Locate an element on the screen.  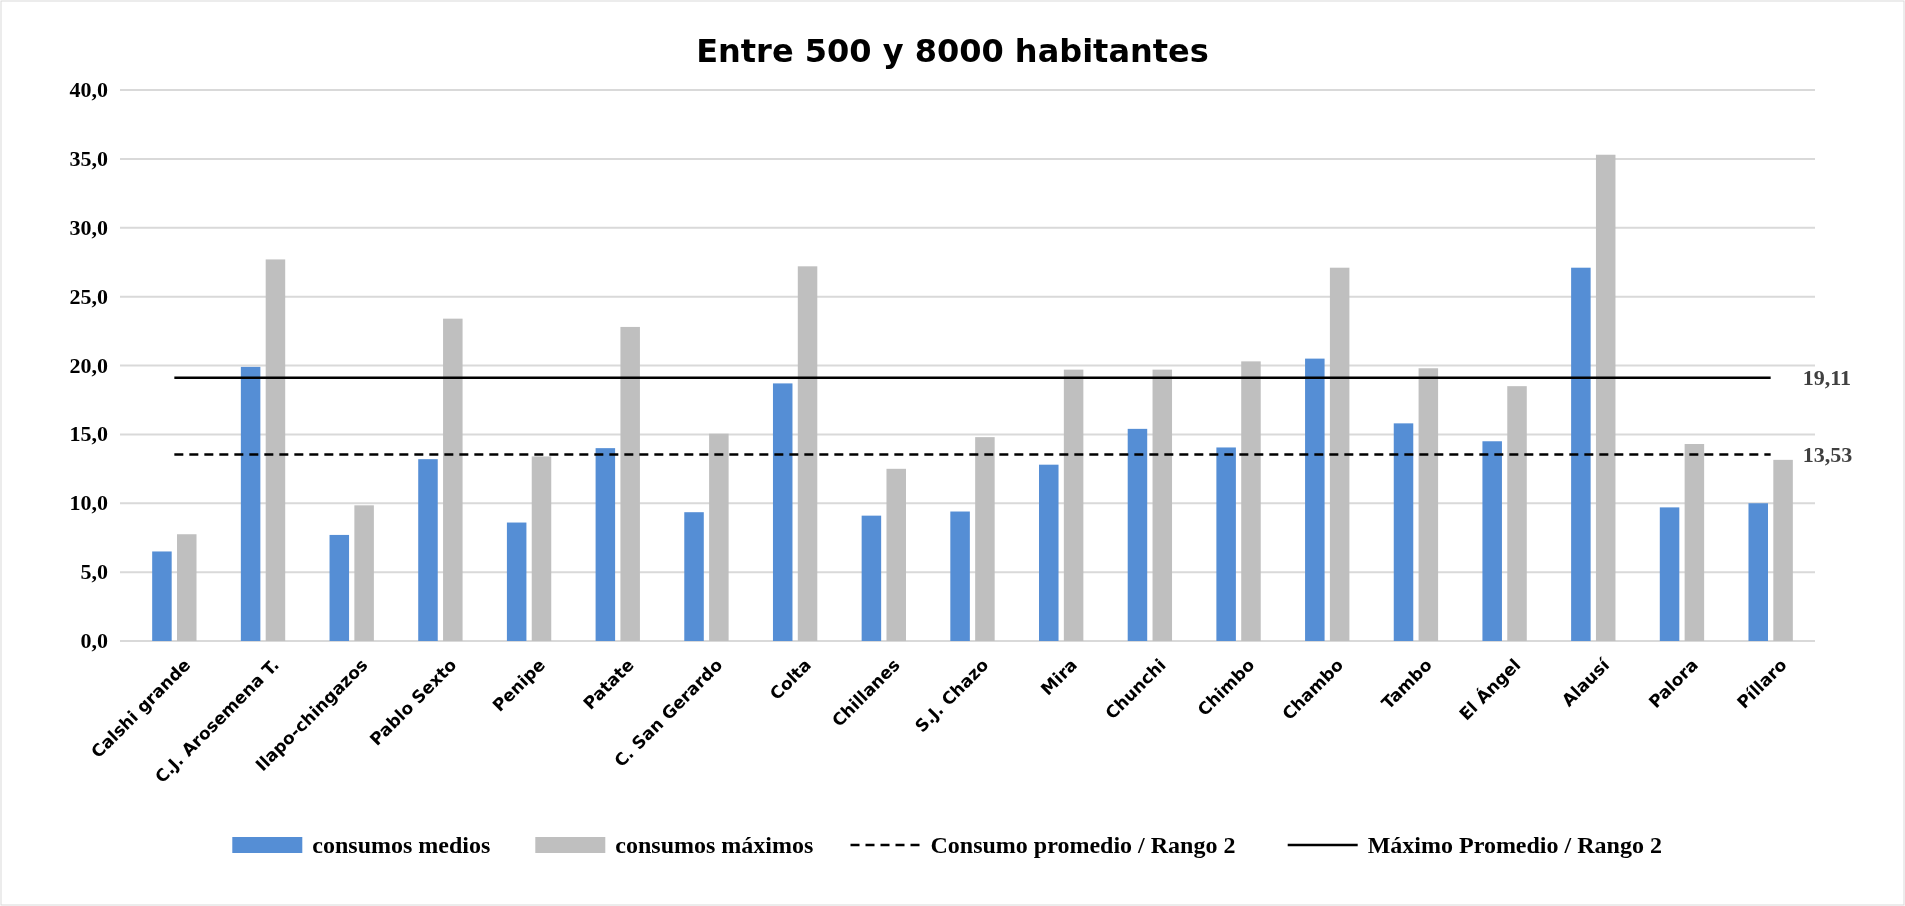
y-tick-label: 25,0 is located at coordinates (88, 296).